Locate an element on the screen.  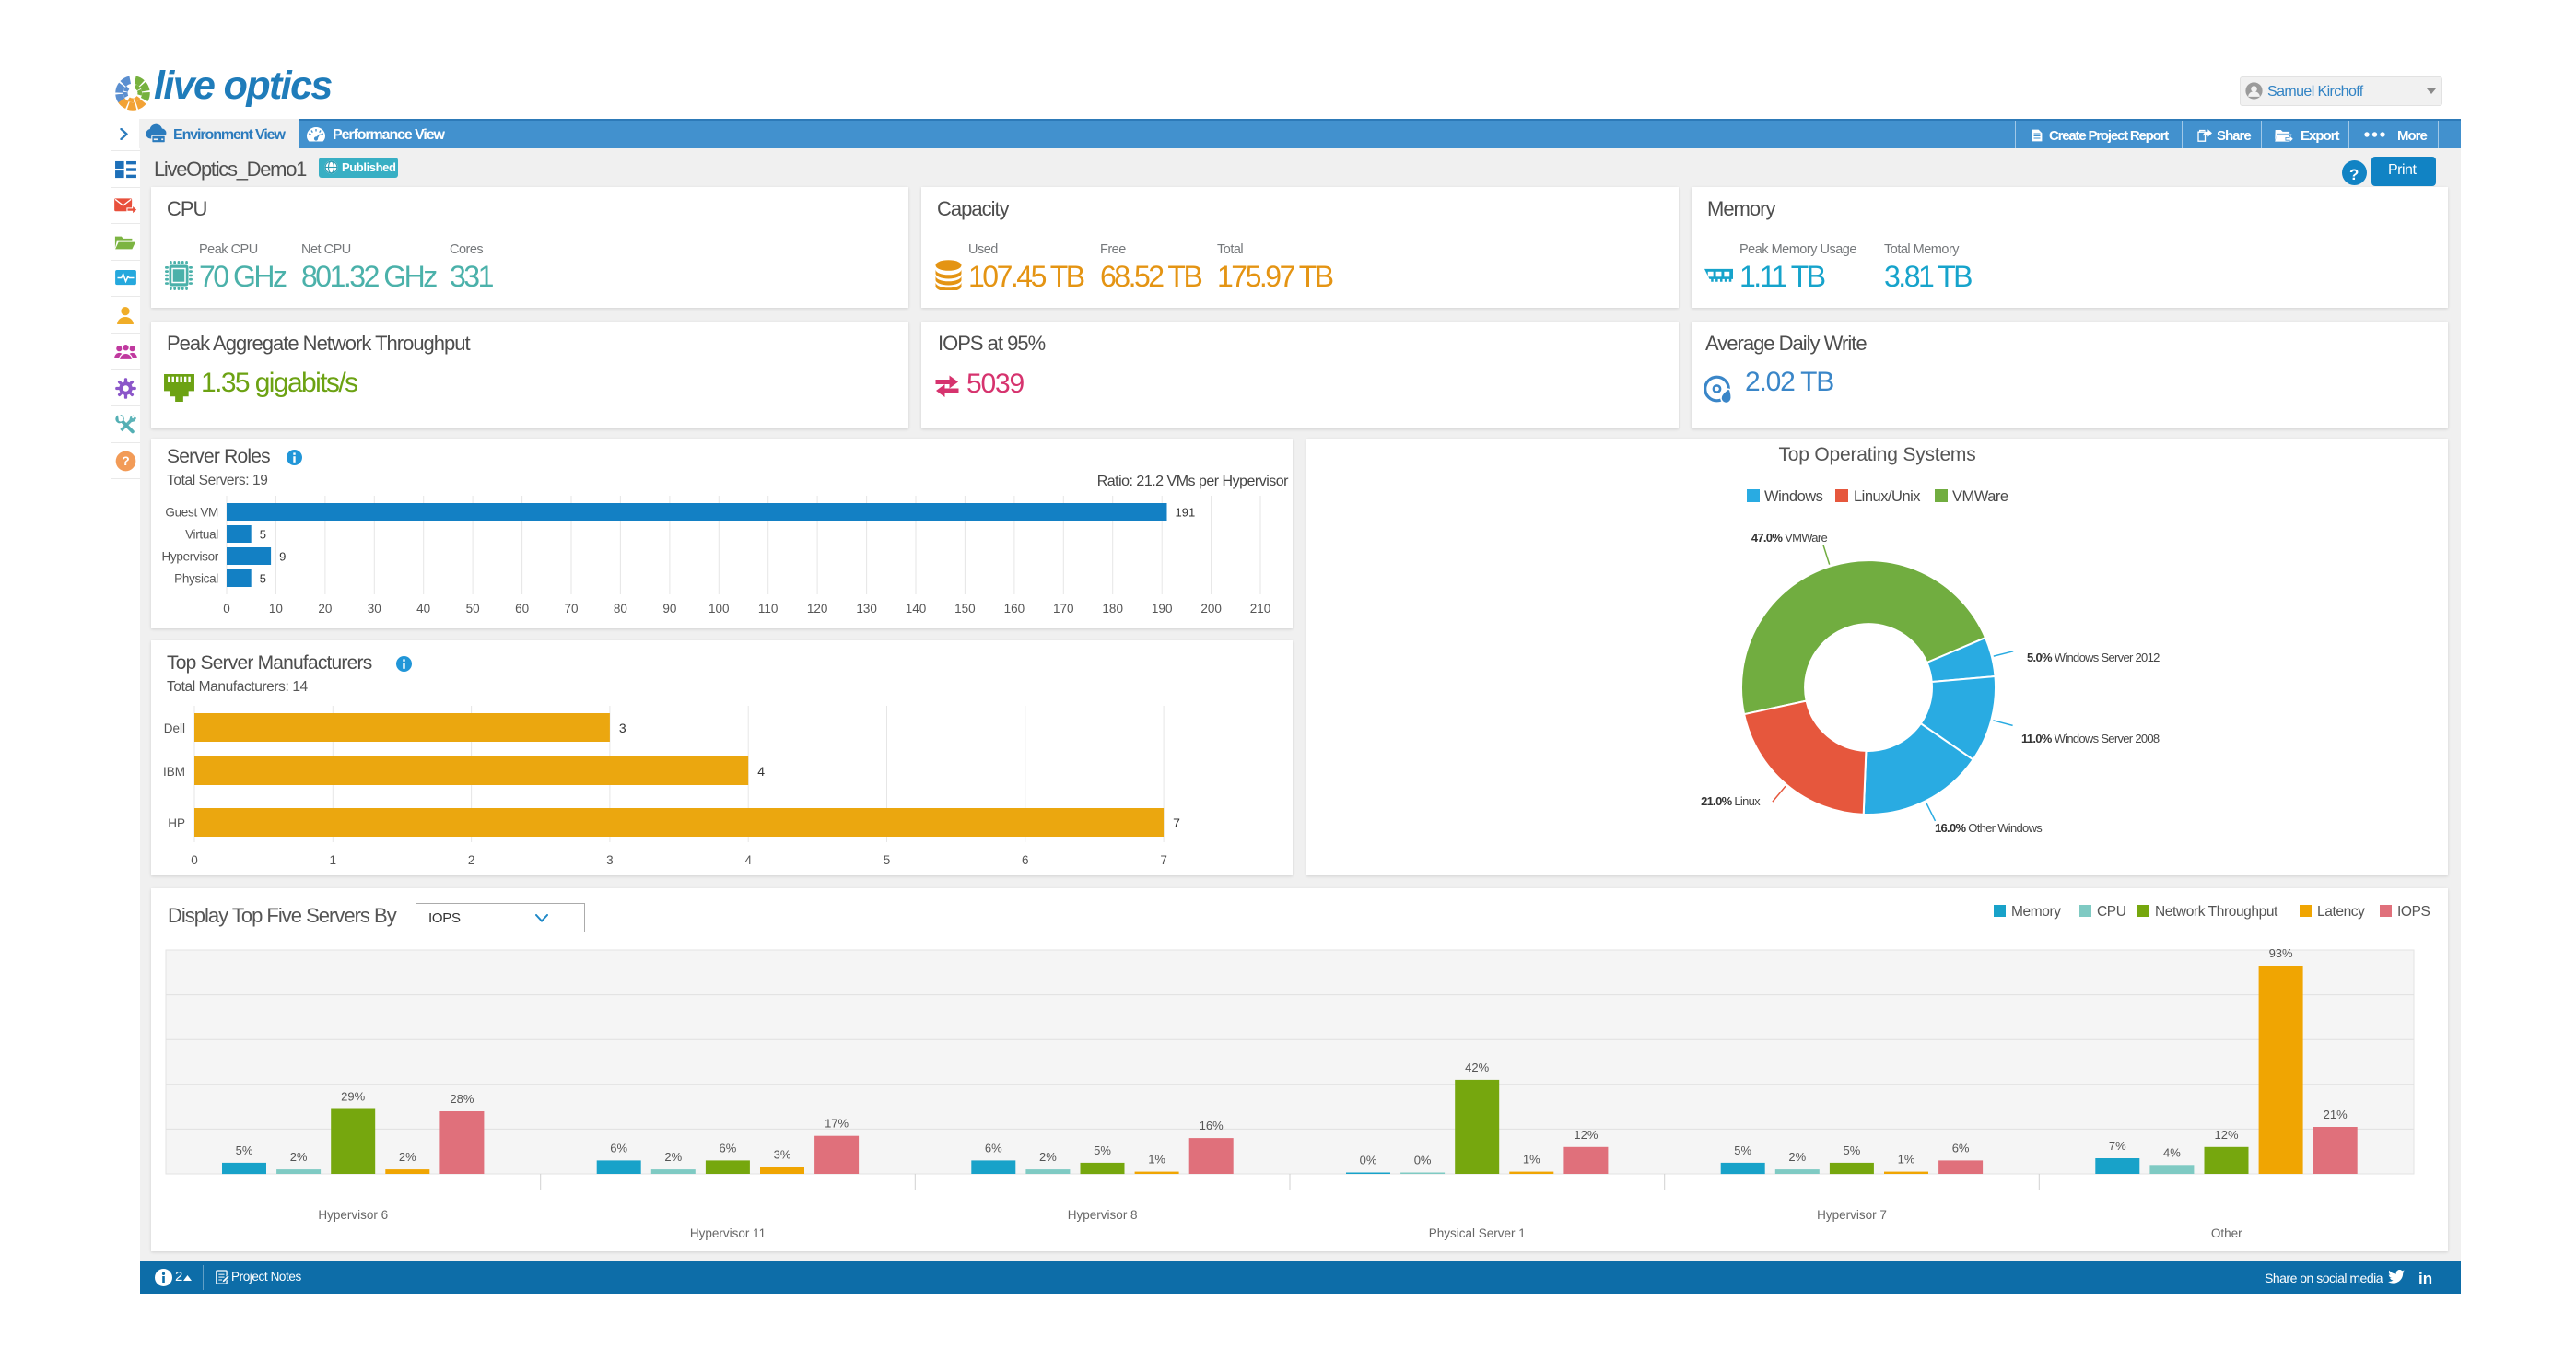
svg-text: Hypervisor 8 is located at coordinates (1103, 1215).